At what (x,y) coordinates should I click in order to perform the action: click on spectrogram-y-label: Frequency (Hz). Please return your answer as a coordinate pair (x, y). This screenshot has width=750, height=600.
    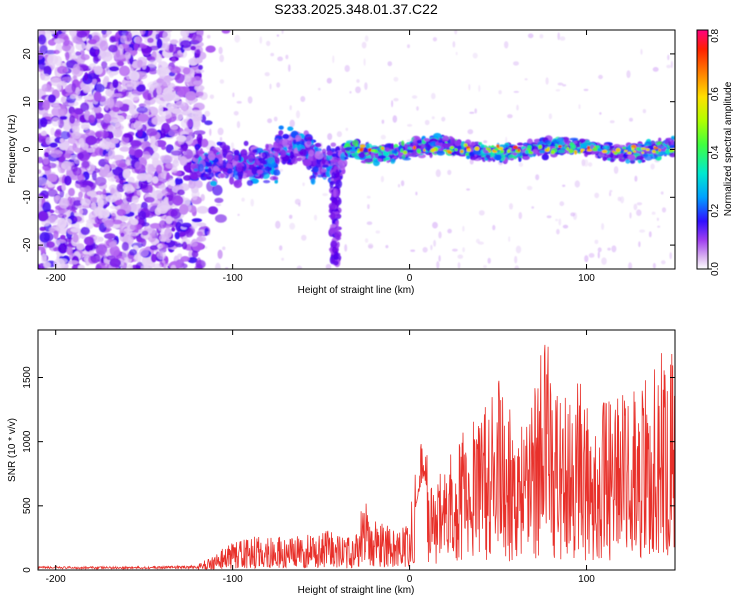
    Looking at the image, I should click on (12, 149).